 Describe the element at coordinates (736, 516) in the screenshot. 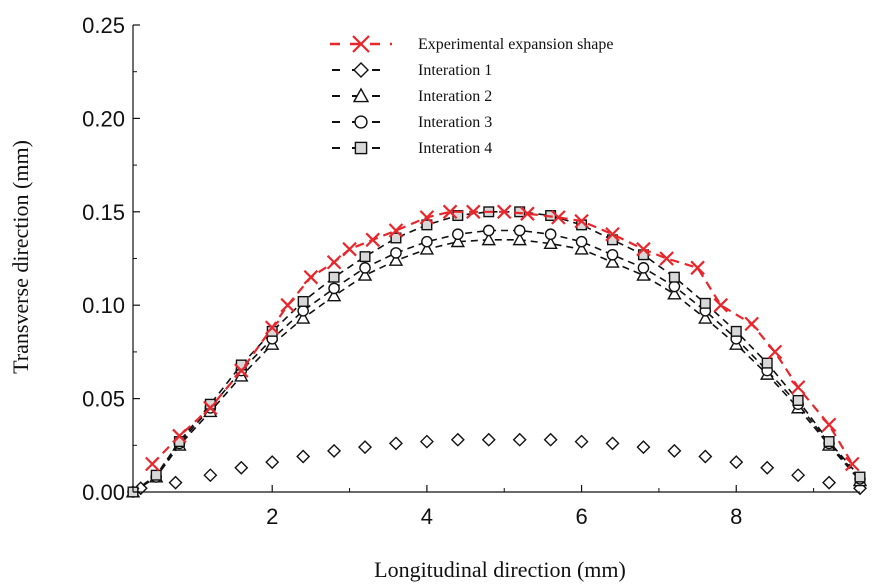

I see `x-tick-label: 8` at that location.